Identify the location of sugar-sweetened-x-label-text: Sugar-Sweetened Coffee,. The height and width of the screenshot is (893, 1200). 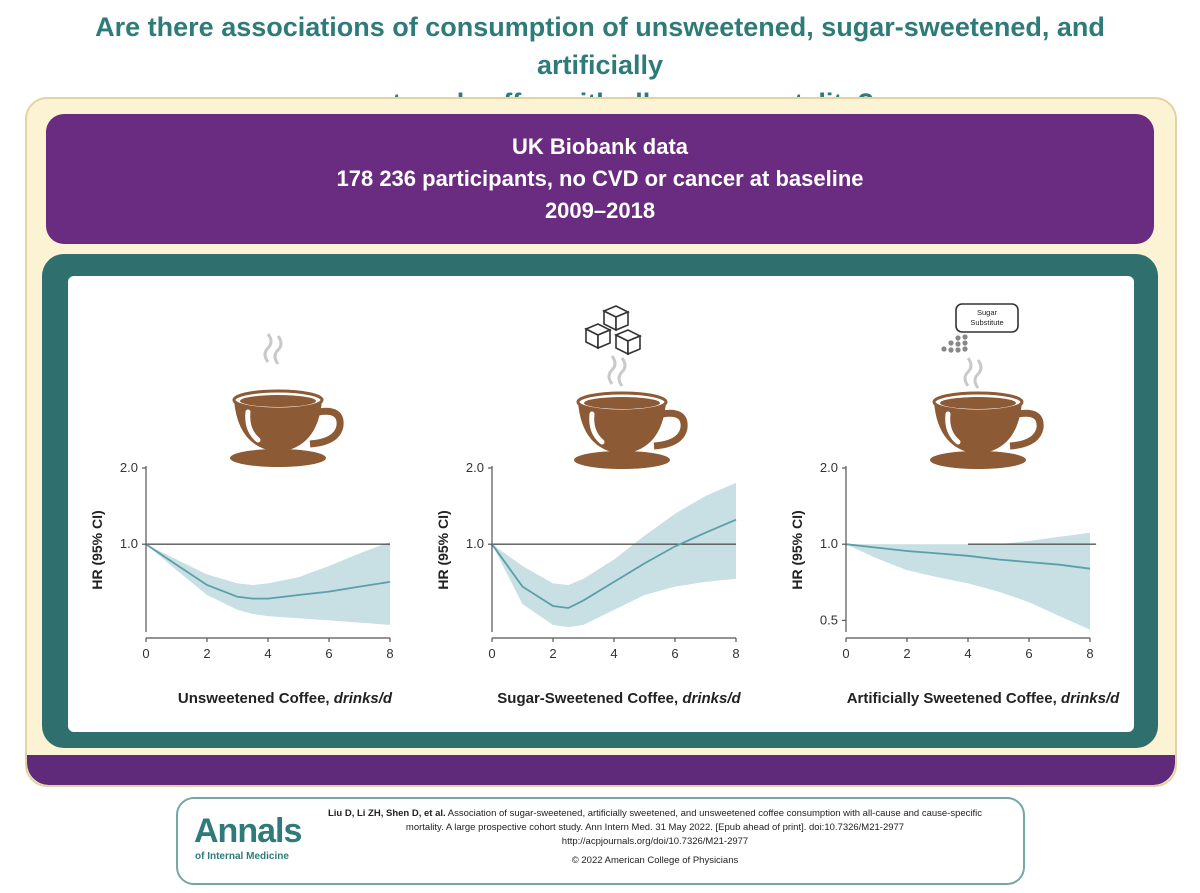
(588, 698).